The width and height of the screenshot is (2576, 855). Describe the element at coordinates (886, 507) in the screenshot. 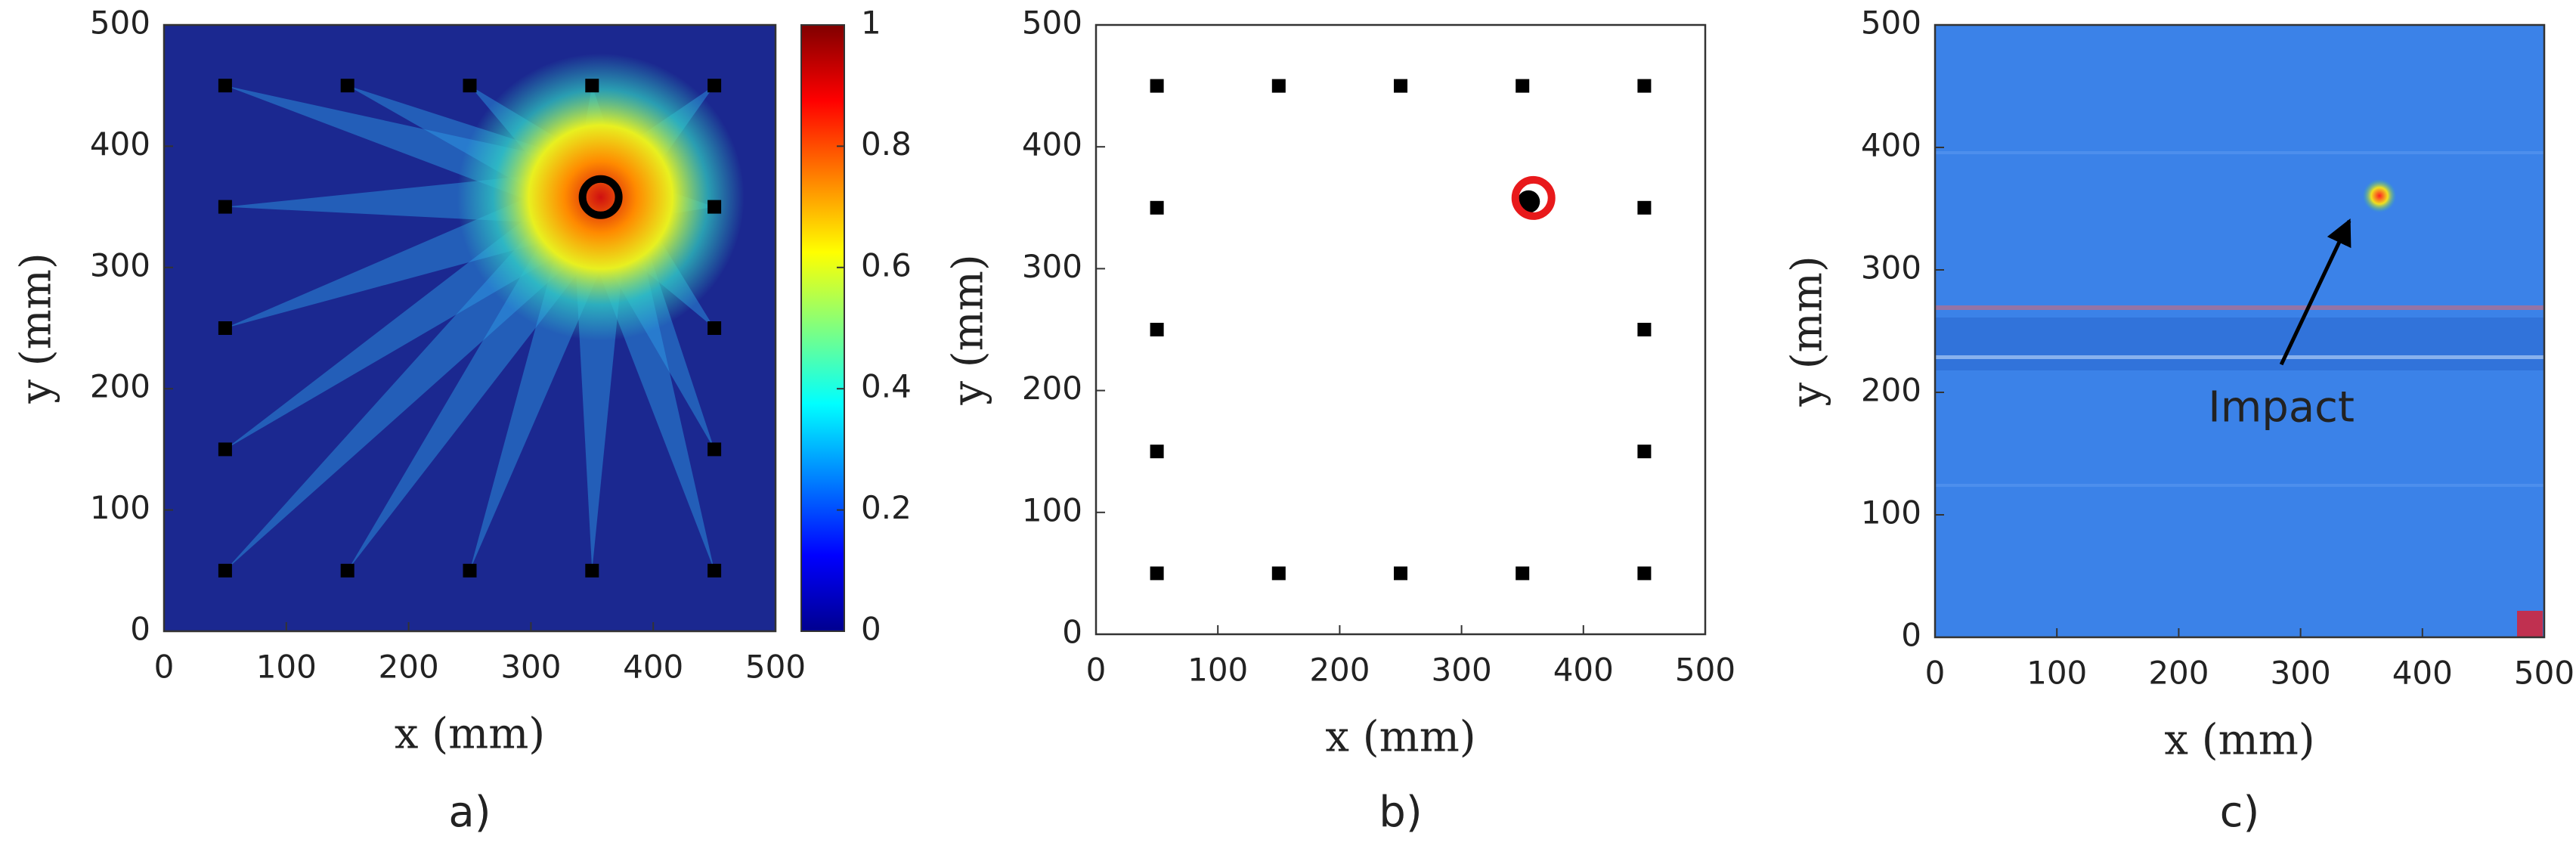

I see `colorbar-tick-label: 0.2` at that location.